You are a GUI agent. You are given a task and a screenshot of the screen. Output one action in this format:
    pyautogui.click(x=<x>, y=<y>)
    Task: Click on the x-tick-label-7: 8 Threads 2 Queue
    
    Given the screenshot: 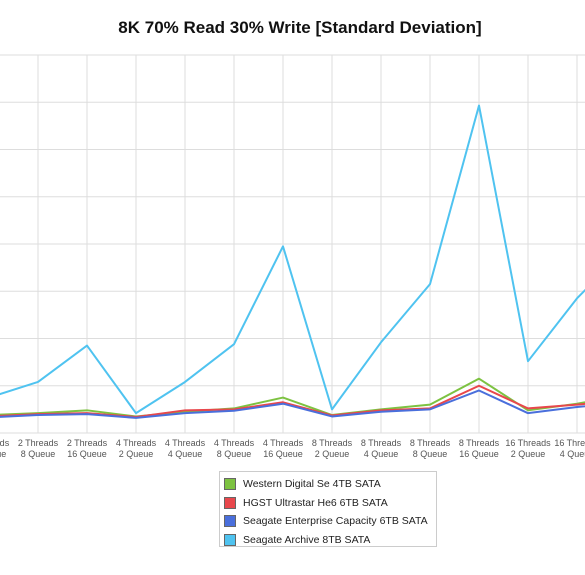 What is the action you would take?
    pyautogui.click(x=332, y=448)
    